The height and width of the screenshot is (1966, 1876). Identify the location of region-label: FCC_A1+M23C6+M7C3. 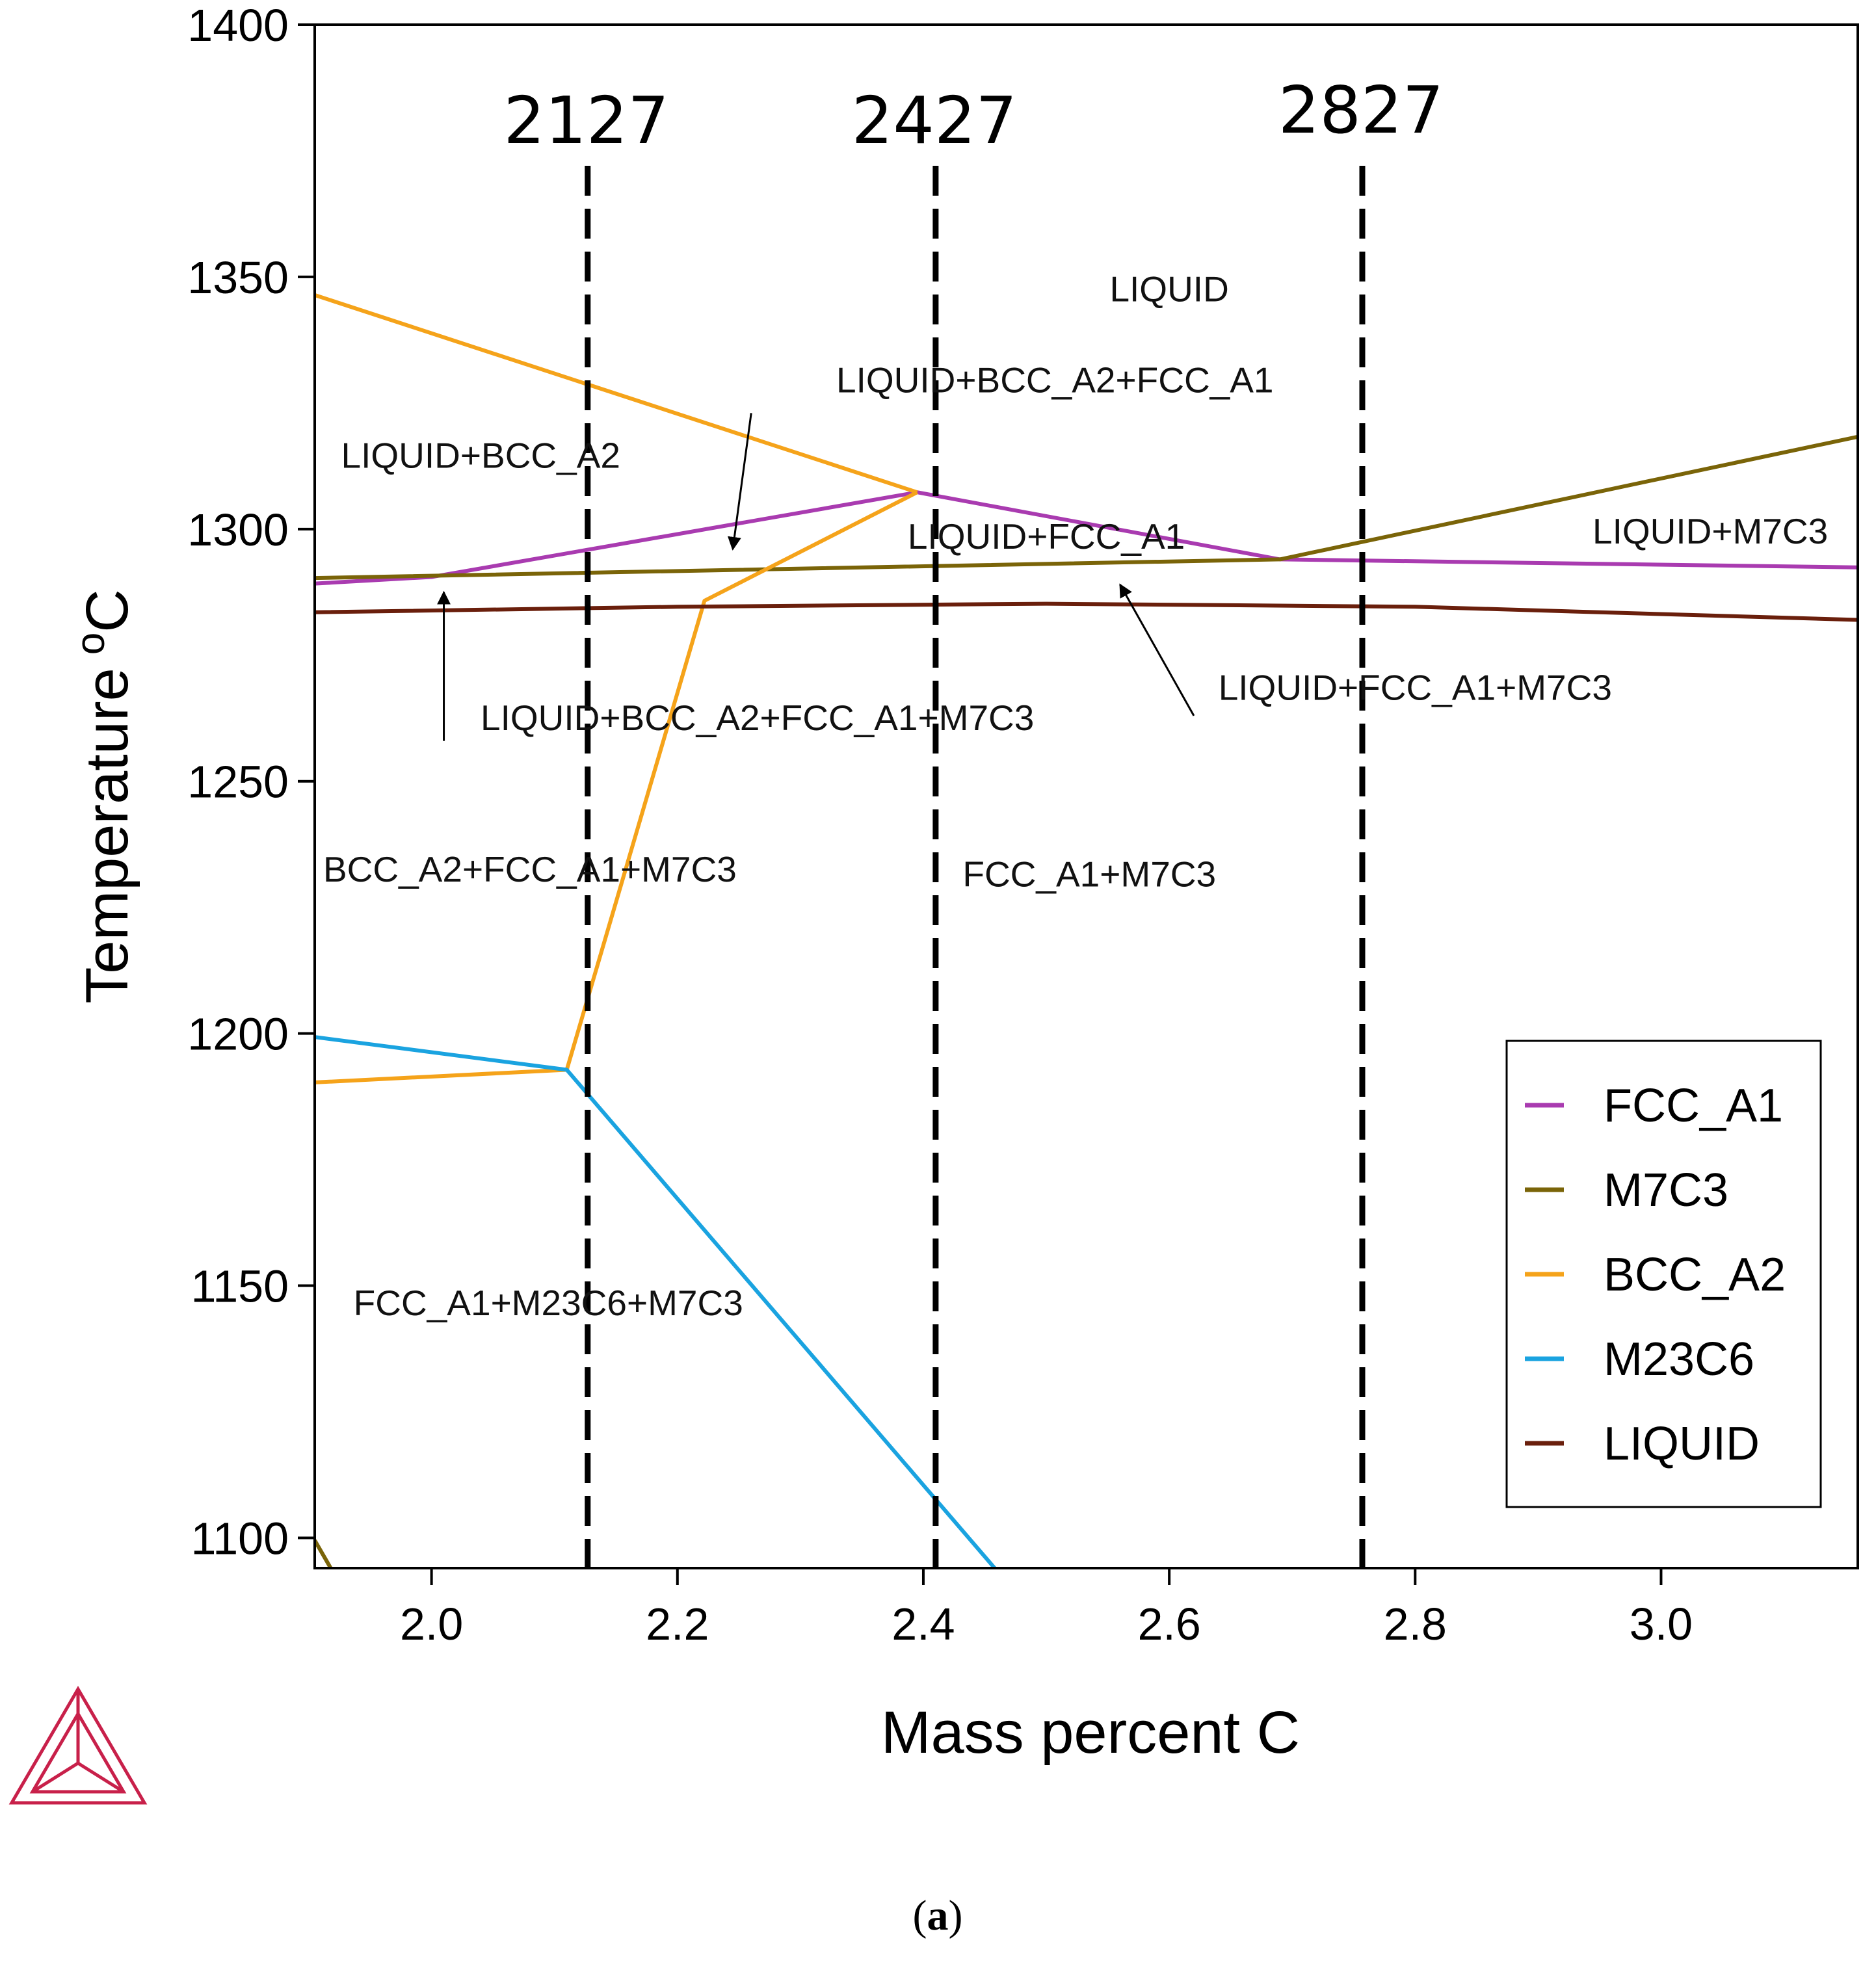
(548, 1303).